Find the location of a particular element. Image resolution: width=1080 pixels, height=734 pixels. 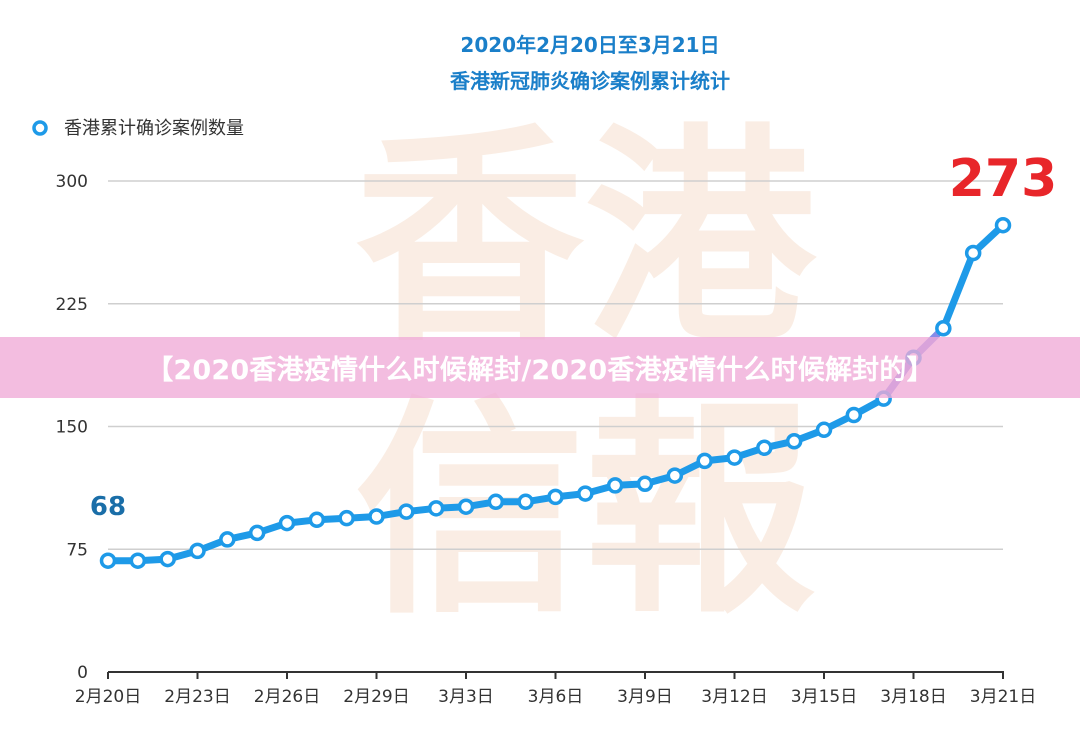

x-tick-label: 3月18日 is located at coordinates (913, 697).